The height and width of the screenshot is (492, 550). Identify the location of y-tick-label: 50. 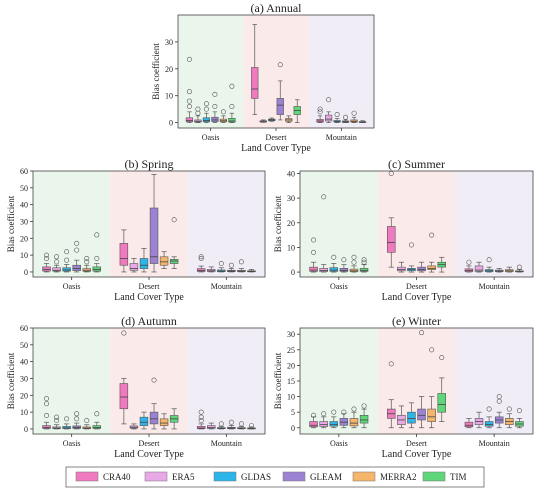
(24, 345).